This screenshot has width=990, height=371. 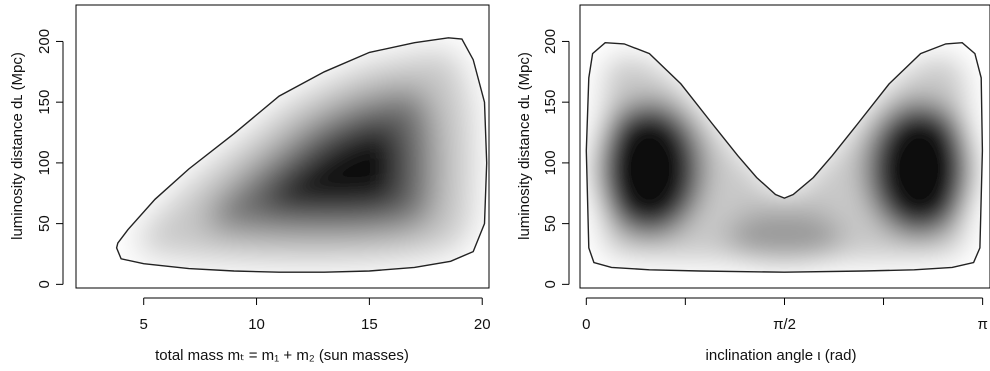 I want to click on left-x-tick-label: 15, so click(x=369, y=324).